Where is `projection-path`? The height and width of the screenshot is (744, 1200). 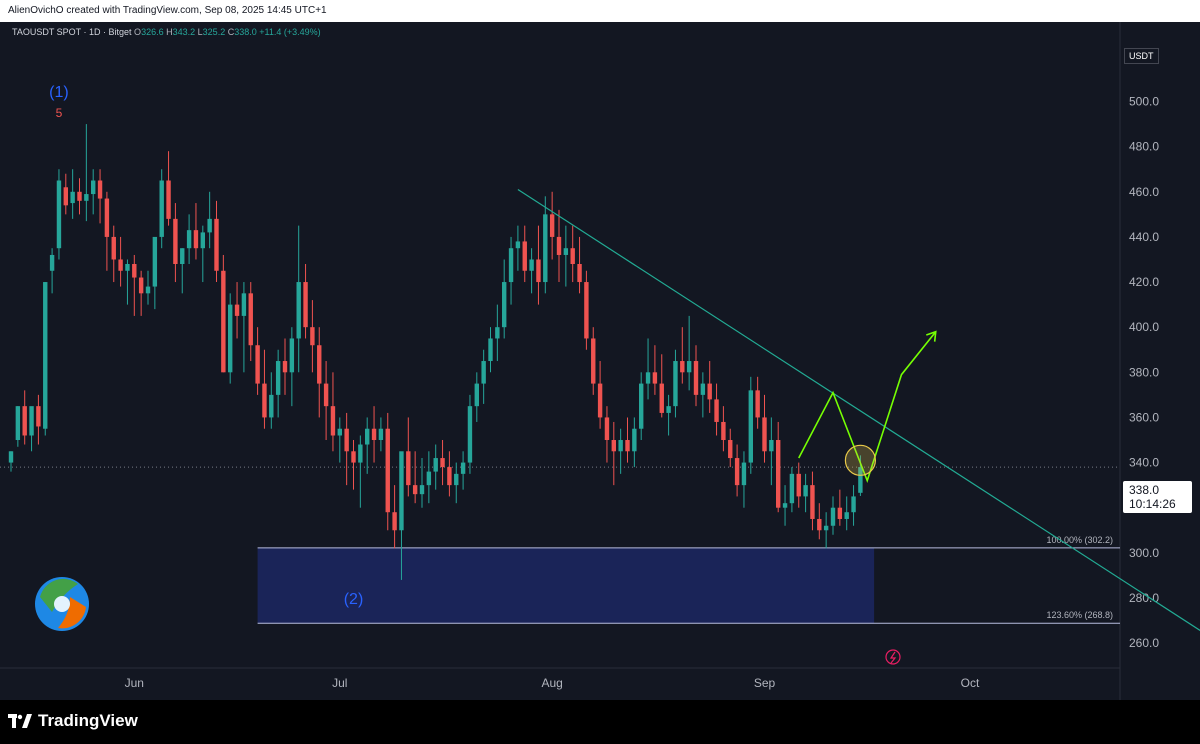 projection-path is located at coordinates (867, 407).